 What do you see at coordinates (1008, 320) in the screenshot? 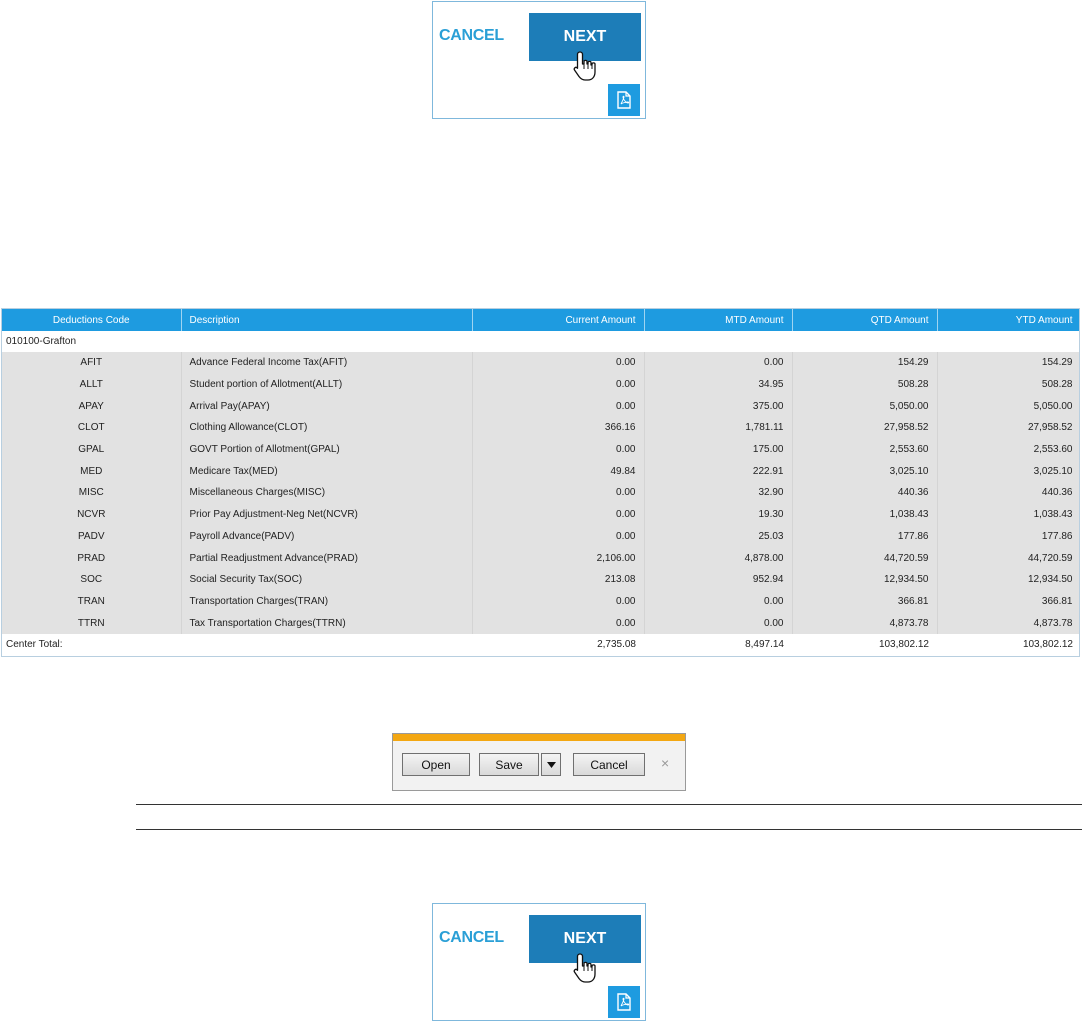
I see `header-ytd-amount: YTD Amount` at bounding box center [1008, 320].